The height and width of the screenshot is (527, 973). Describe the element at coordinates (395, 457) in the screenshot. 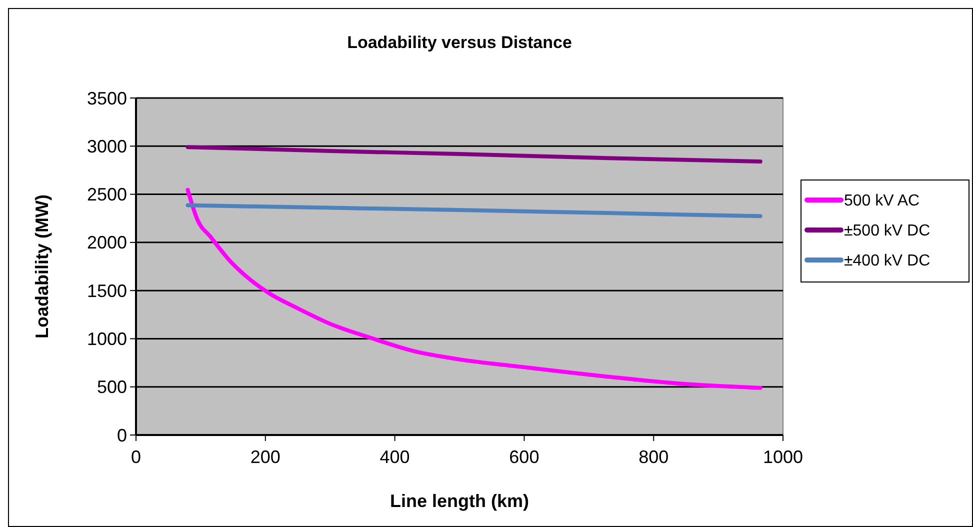

I see `x-tick-label: 400` at that location.